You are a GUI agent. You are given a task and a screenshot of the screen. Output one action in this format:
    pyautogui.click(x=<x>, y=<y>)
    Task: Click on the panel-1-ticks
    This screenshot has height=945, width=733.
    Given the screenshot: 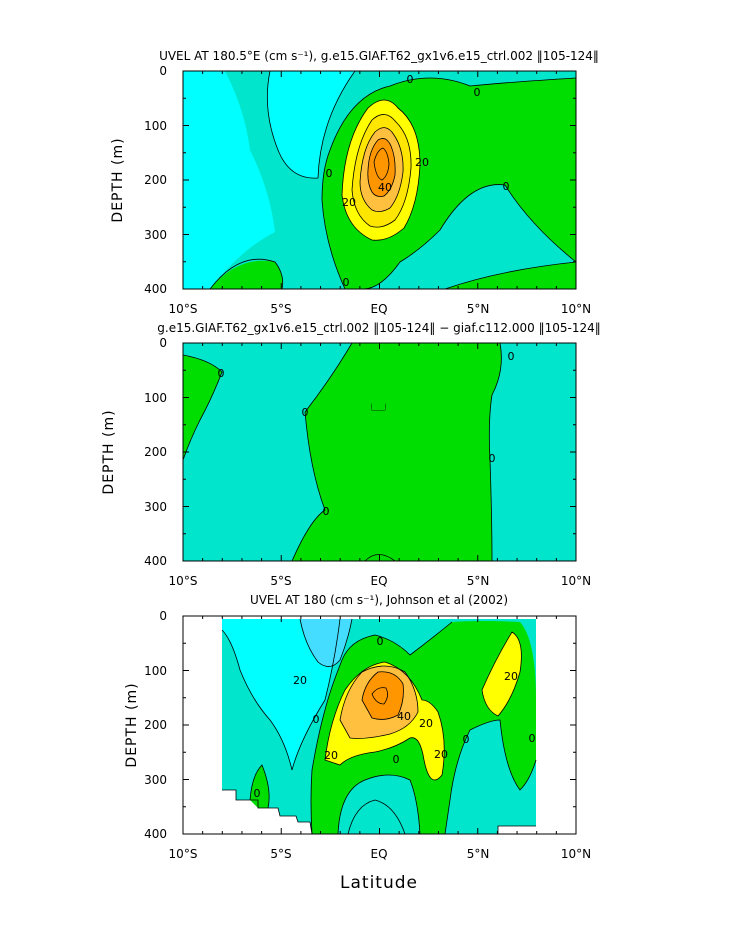 What is the action you would take?
    pyautogui.click(x=379, y=180)
    